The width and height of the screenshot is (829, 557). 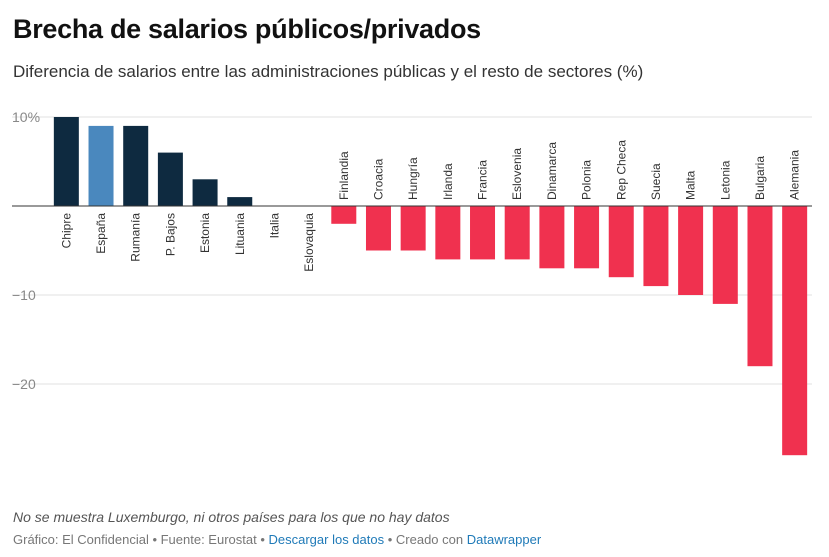 What do you see at coordinates (240, 234) in the screenshot?
I see `category-label: Lituania` at bounding box center [240, 234].